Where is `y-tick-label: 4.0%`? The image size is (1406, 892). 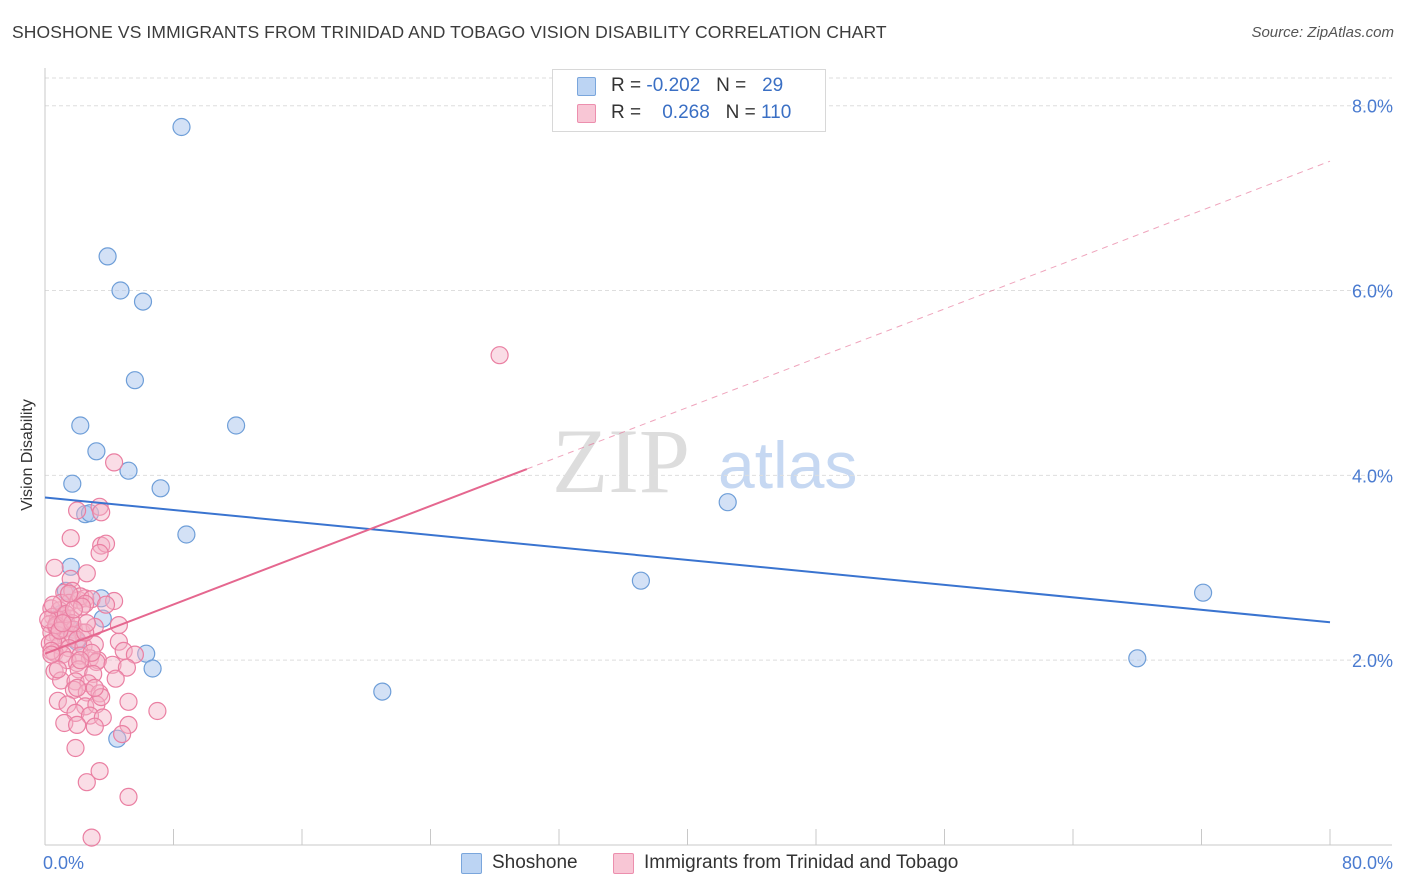
y-tick-label: 4.0% is located at coordinates (1372, 476).